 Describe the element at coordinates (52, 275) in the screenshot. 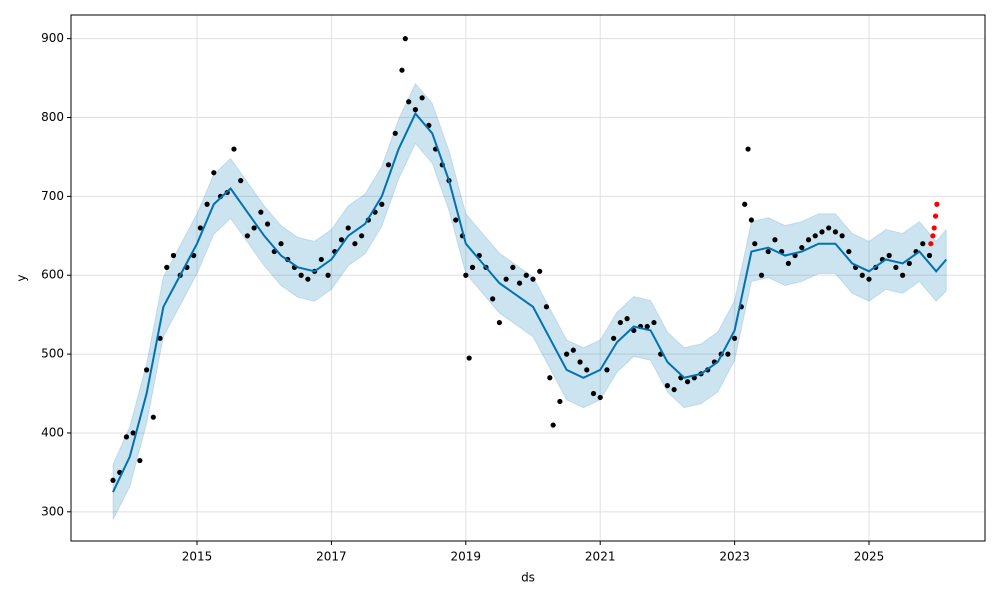

I see `y-tick-label: 600` at that location.